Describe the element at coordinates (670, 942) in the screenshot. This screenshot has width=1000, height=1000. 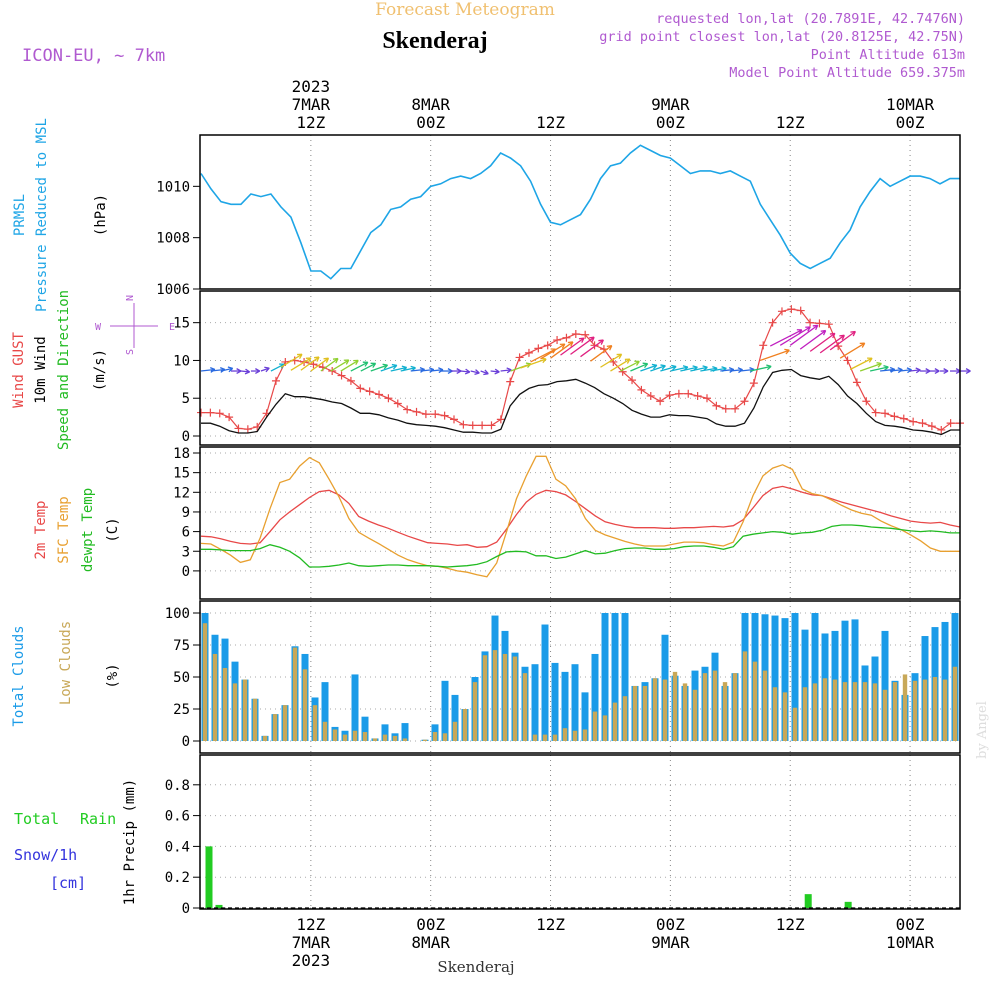
I see `bottom-time-label: 9MAR` at that location.